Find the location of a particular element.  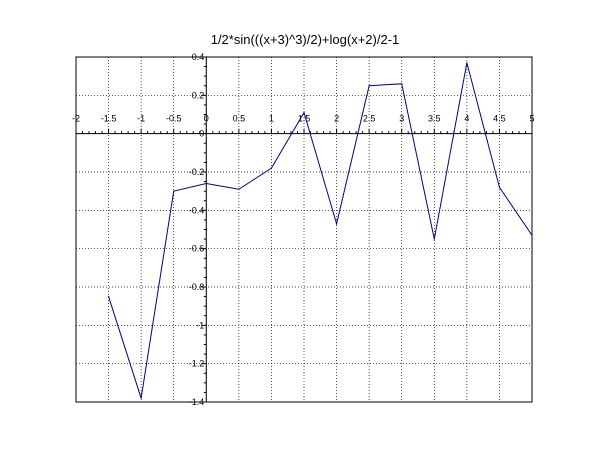

x-tick-label: 0.5 is located at coordinates (239, 119).